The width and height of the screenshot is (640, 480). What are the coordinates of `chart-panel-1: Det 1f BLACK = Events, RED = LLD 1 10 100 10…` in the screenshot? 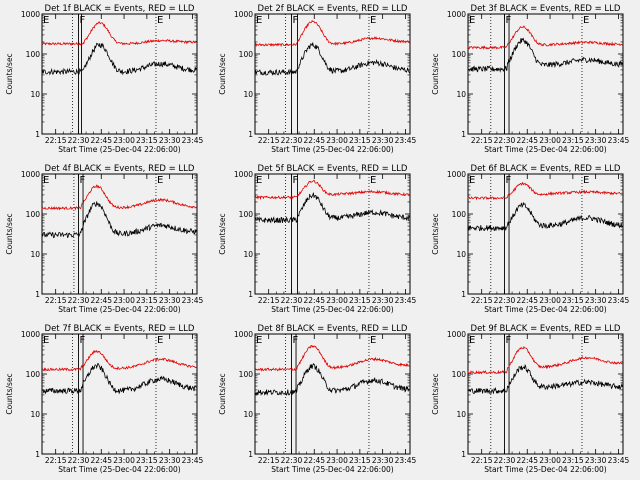 It's located at (104, 79).